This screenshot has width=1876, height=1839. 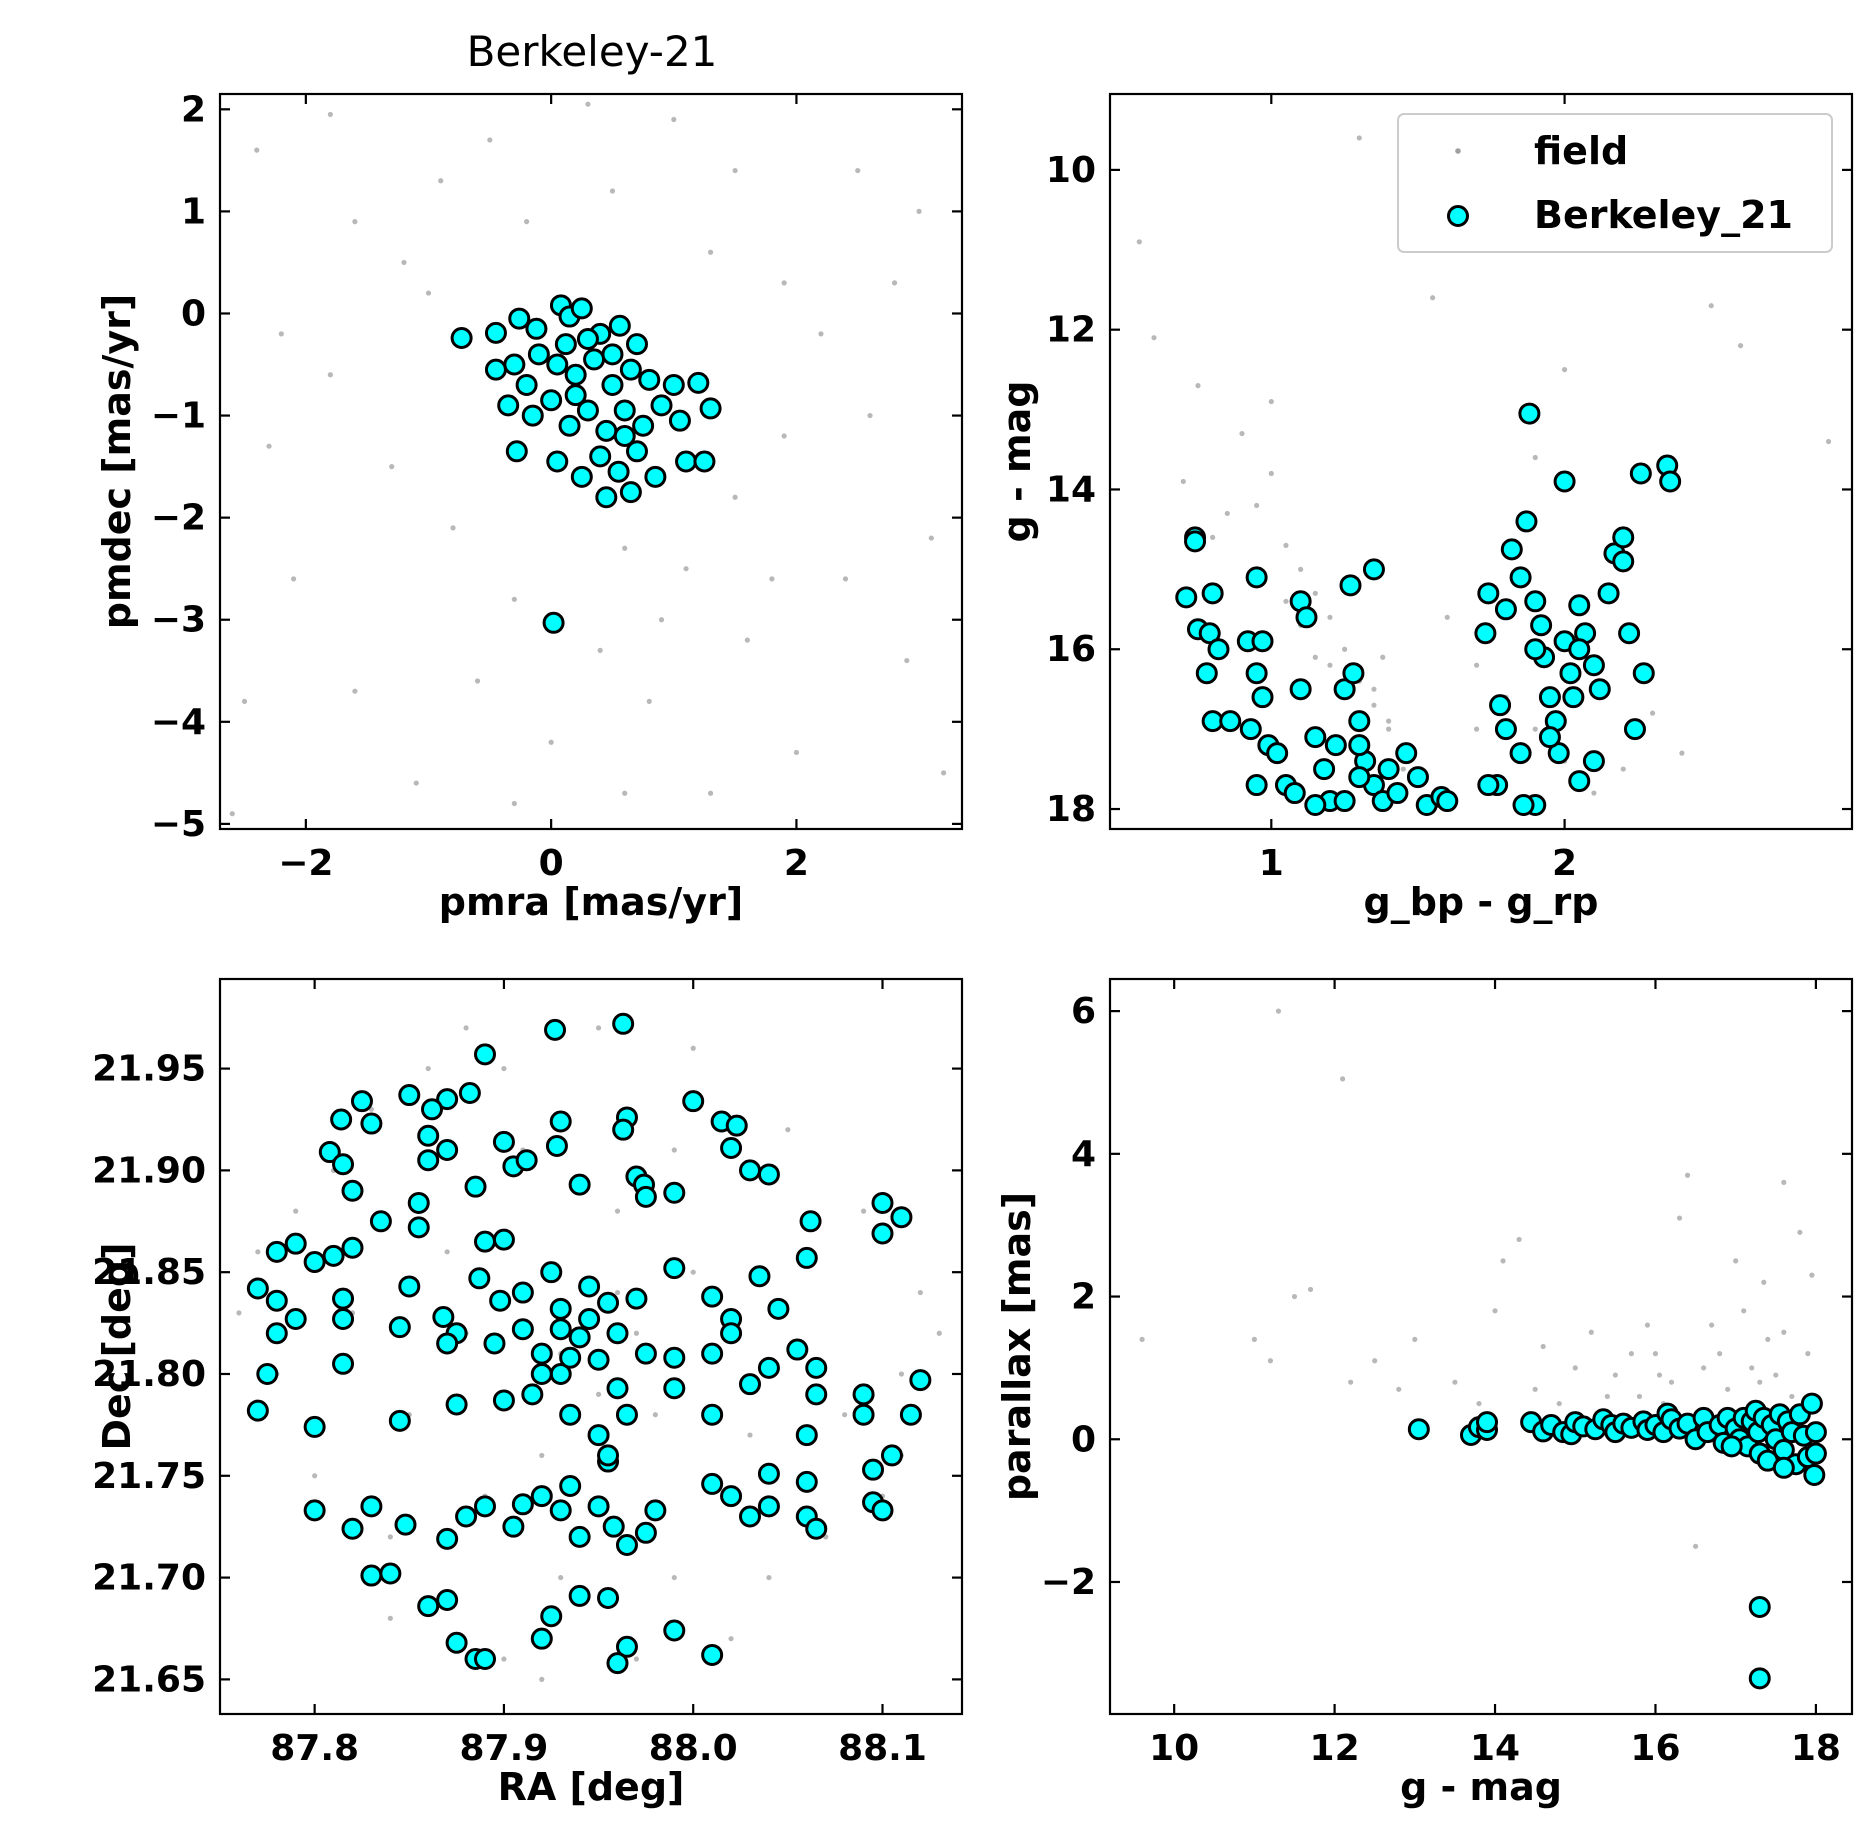 What do you see at coordinates (178, 722) in the screenshot?
I see `y-tick-label: −4` at bounding box center [178, 722].